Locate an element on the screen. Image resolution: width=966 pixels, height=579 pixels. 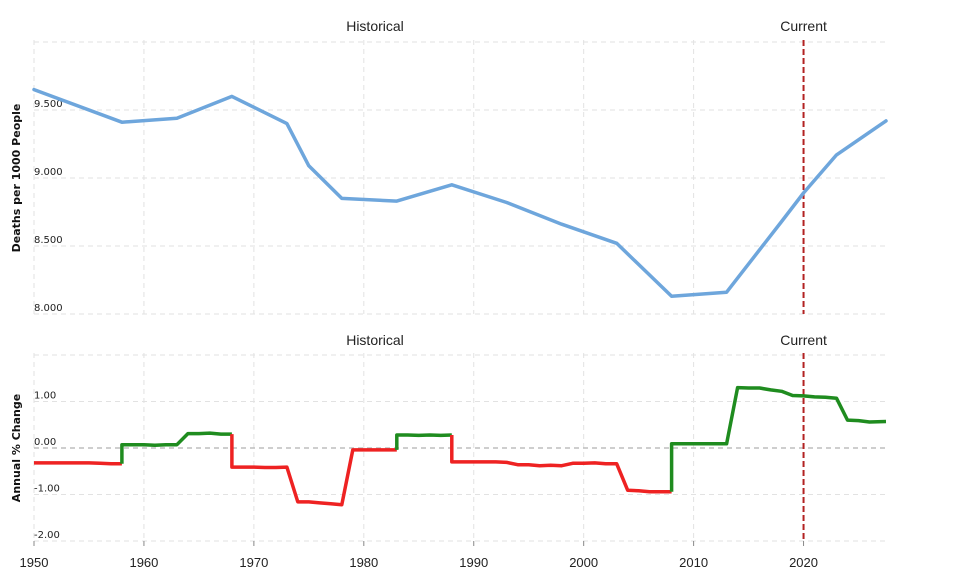
y-tick-label: 9.500 is located at coordinates (48, 104).